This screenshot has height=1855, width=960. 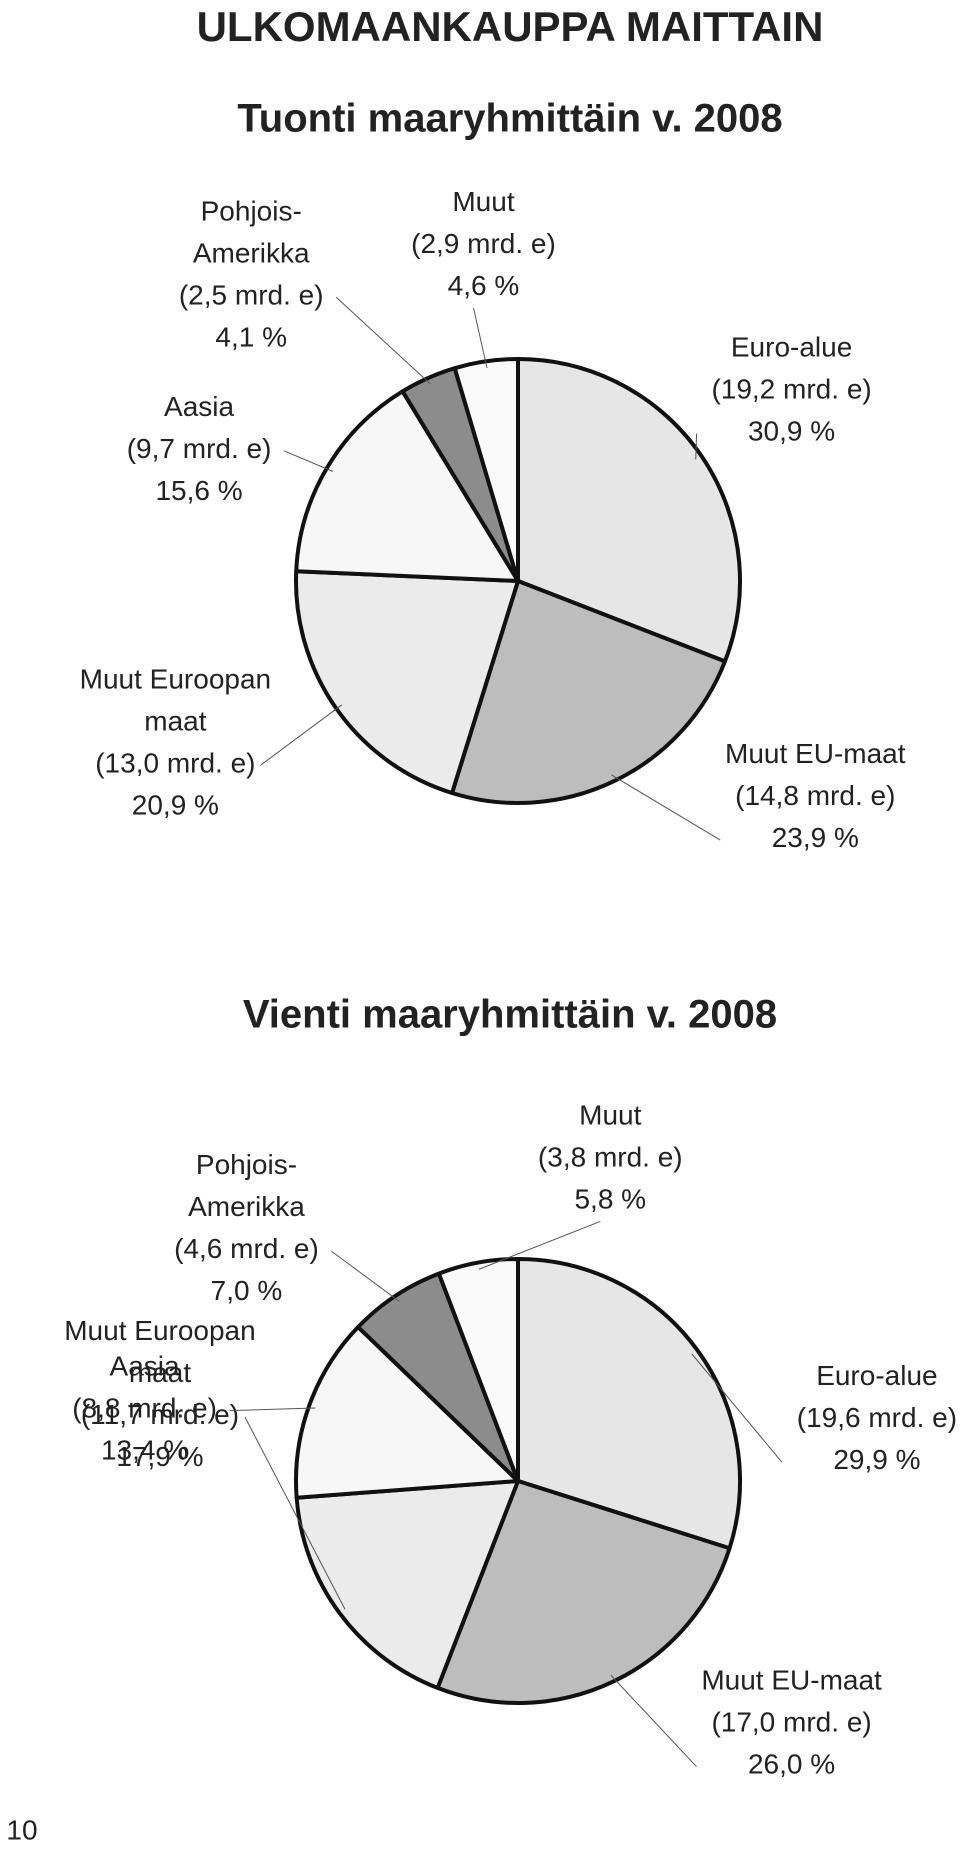 What do you see at coordinates (791, 1764) in the screenshot?
I see `value-label: 26,0 %` at bounding box center [791, 1764].